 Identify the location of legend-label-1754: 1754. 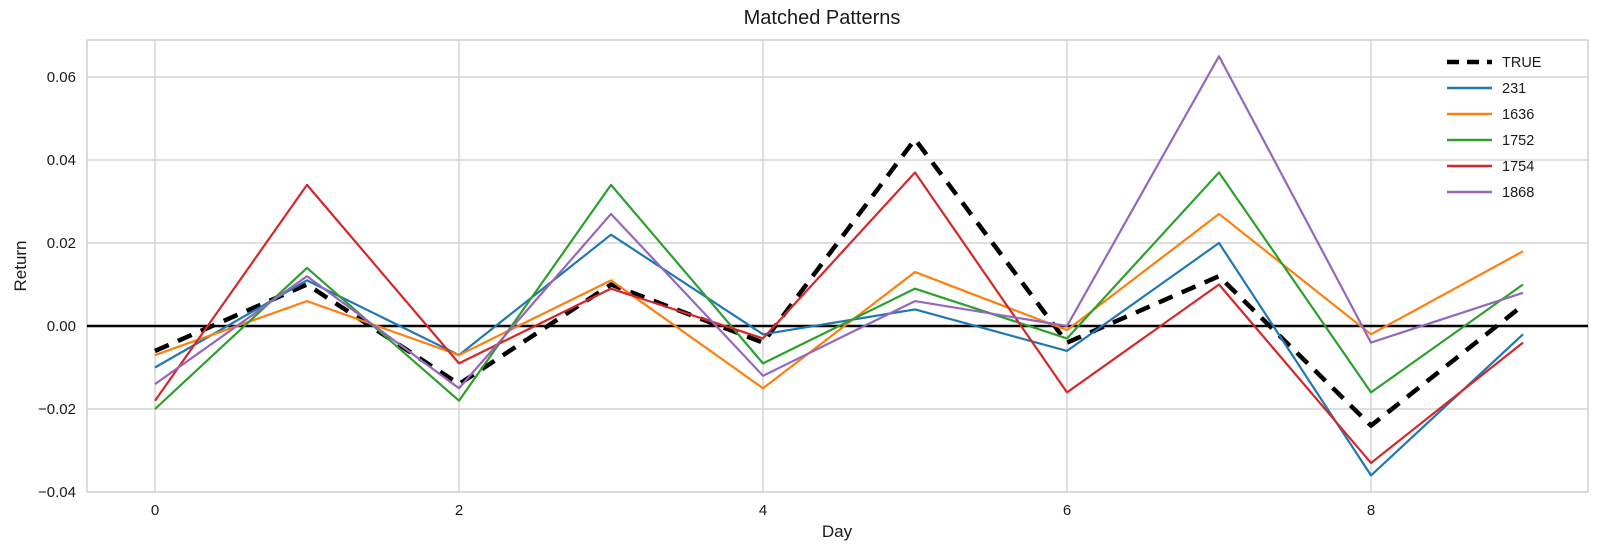
(1518, 167).